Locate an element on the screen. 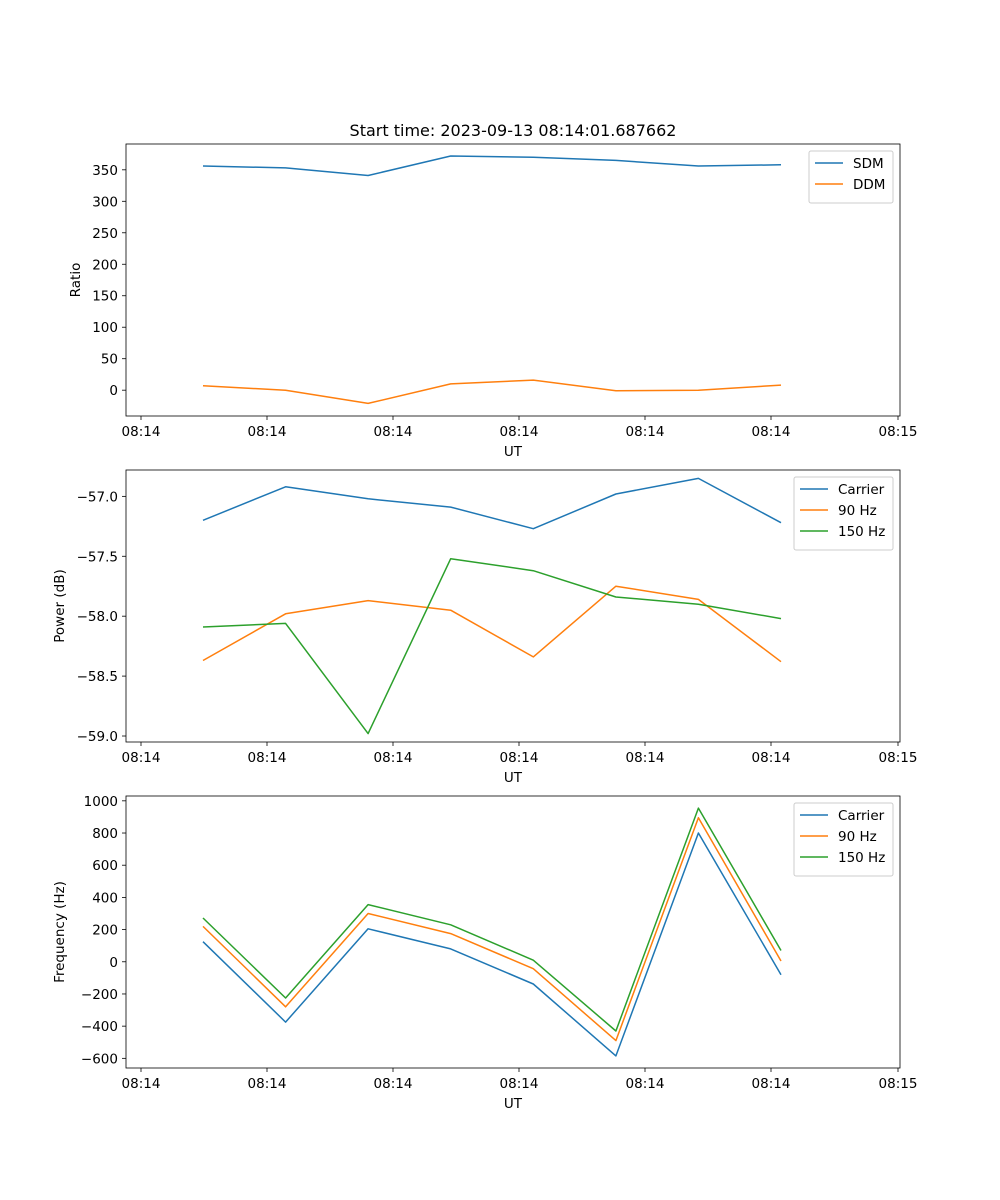 Image resolution: width=1000 pixels, height=1200 pixels. y-tick-label: 100 is located at coordinates (105, 328).